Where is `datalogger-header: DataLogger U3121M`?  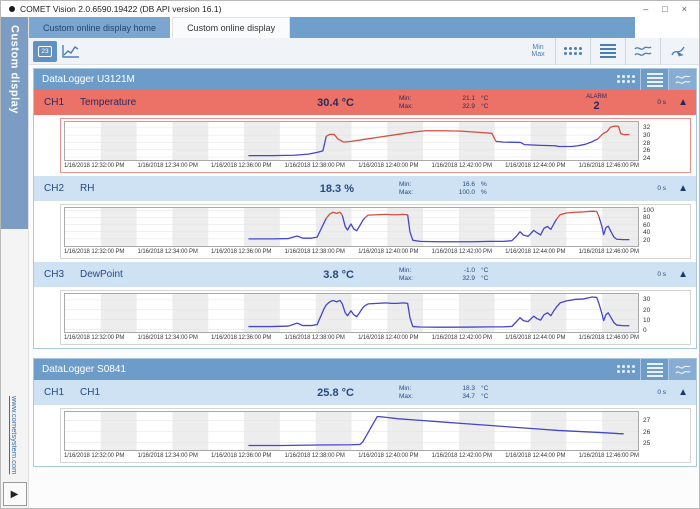 datalogger-header: DataLogger U3121M is located at coordinates (365, 79).